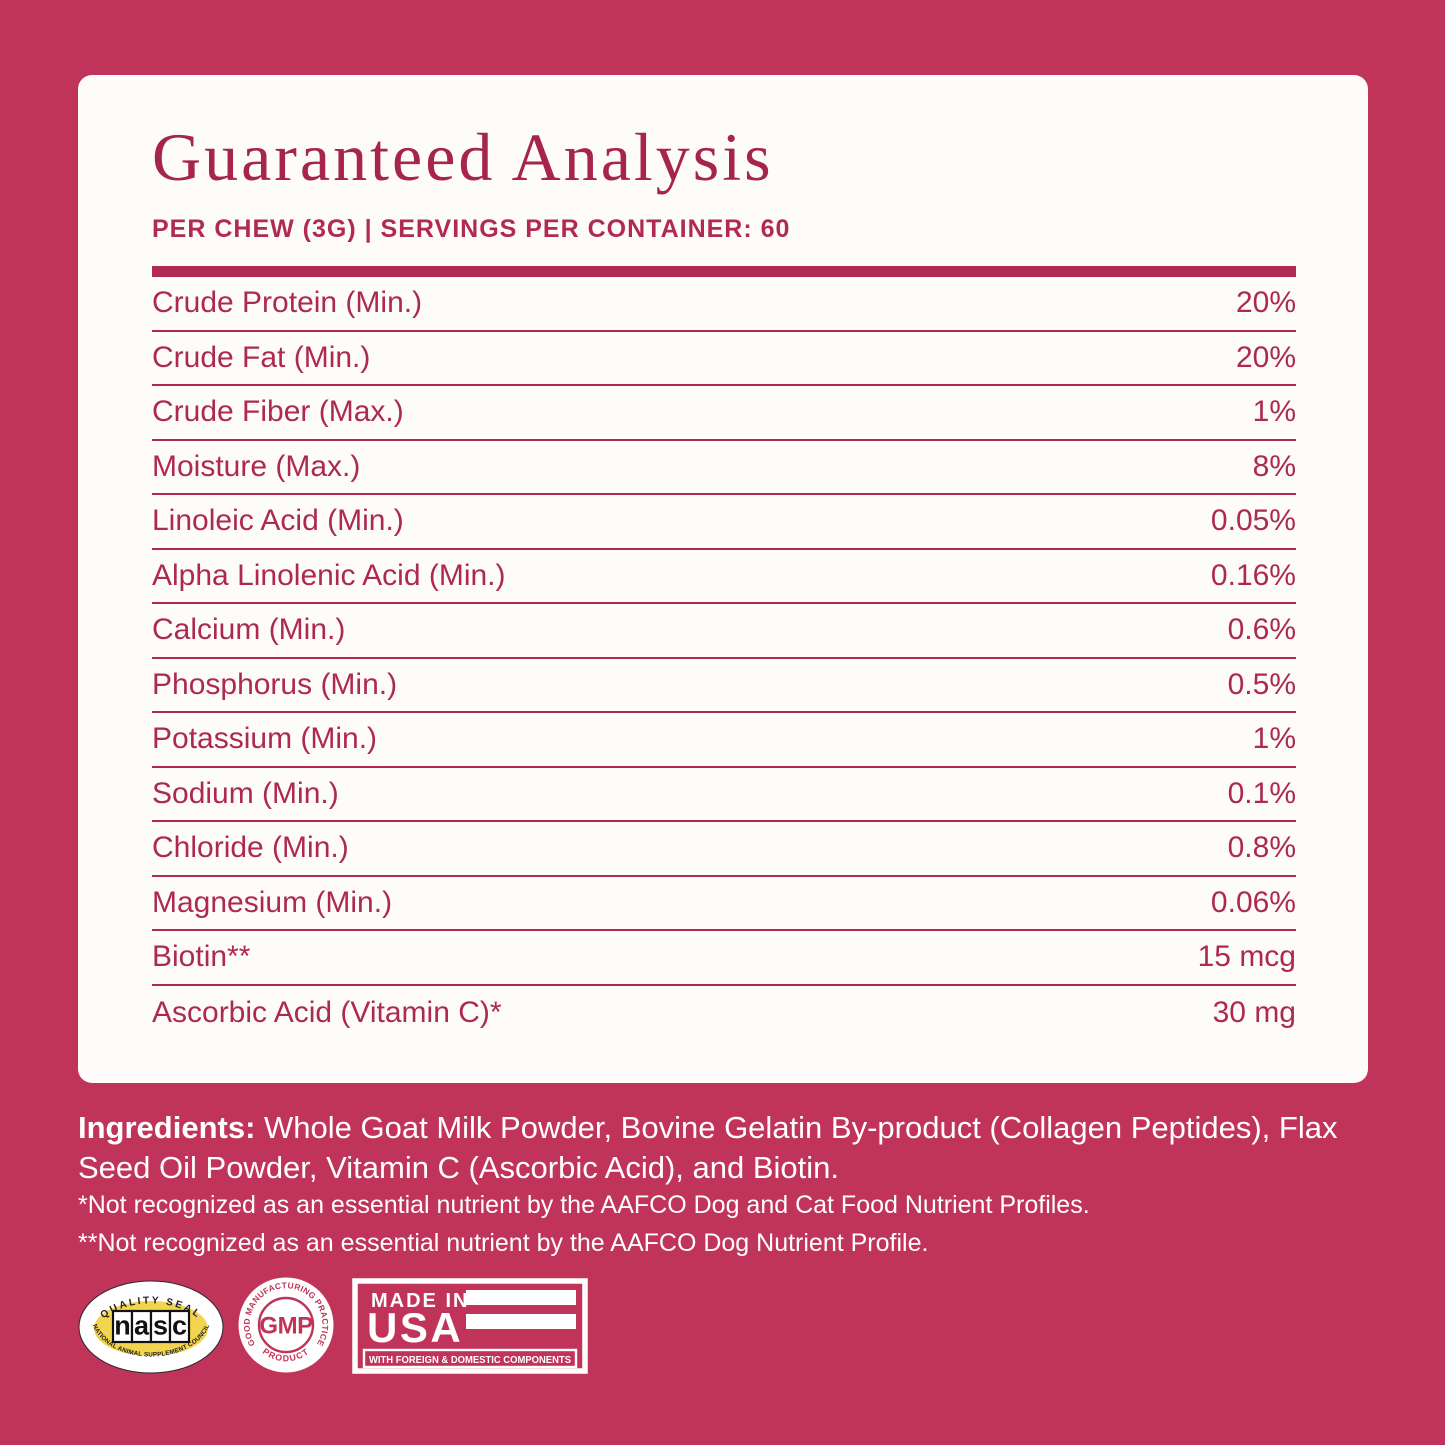 Image resolution: width=1445 pixels, height=1445 pixels. Describe the element at coordinates (167, 1127) in the screenshot. I see `ingredients-label: Ingredients:` at that location.